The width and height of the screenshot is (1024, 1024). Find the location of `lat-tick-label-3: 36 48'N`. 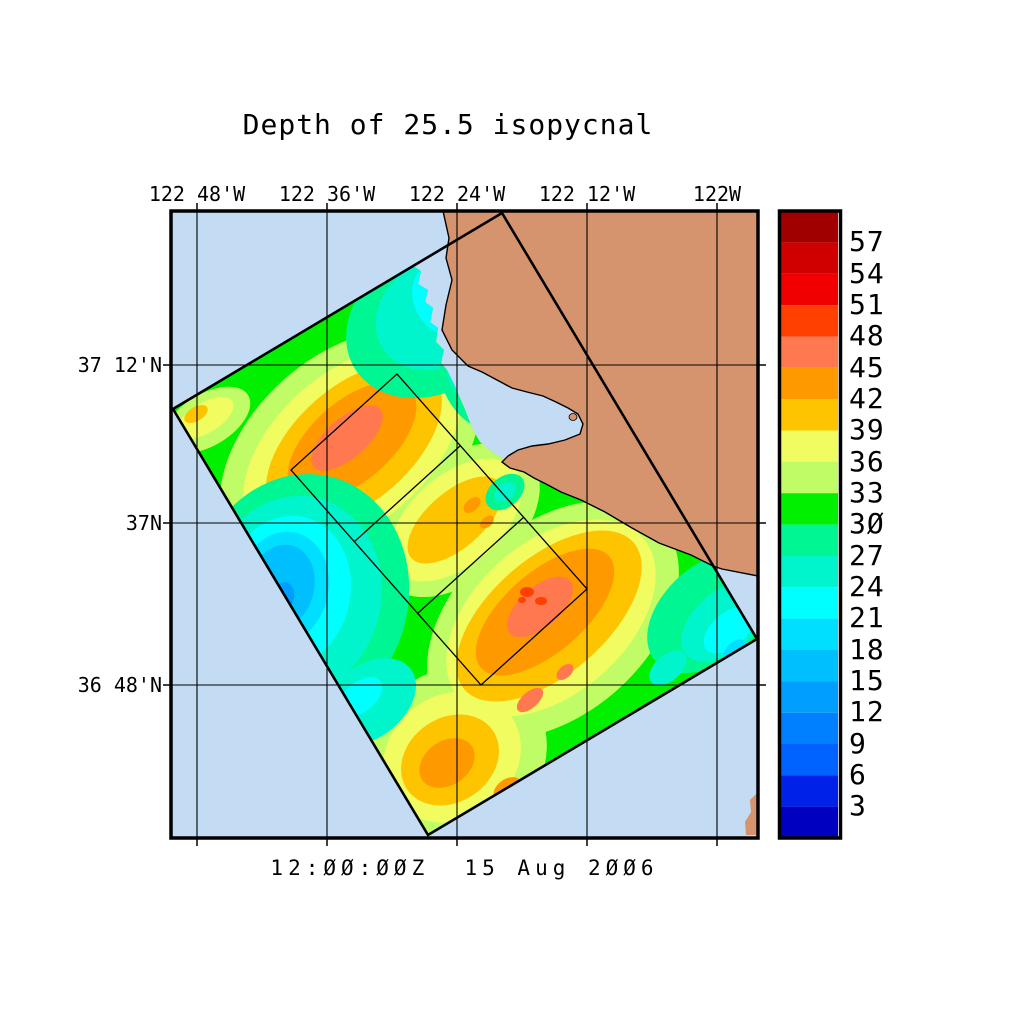

lat-tick-label-3: 36 48'N is located at coordinates (119, 685).